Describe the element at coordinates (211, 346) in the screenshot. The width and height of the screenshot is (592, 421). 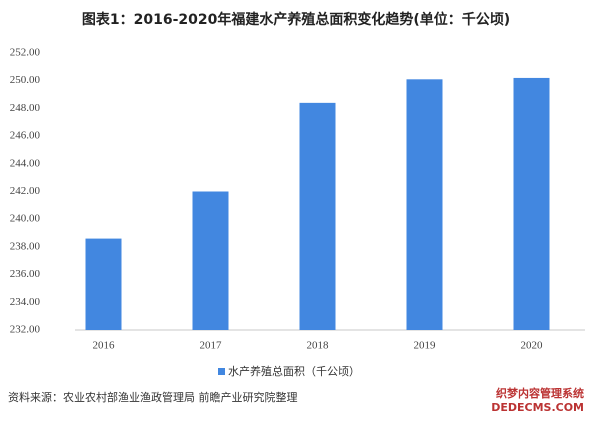
I see `x-tick-label: 2017` at that location.